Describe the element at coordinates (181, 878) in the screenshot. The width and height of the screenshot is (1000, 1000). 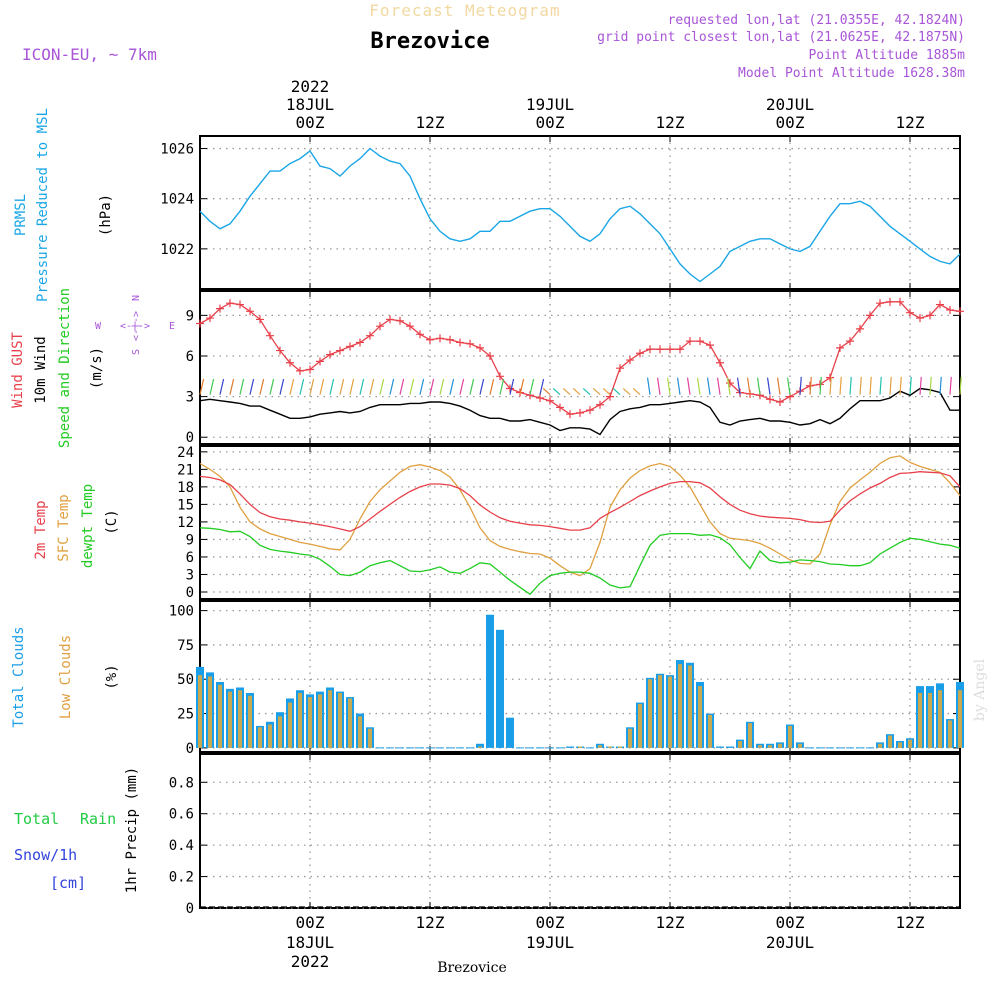
I see `precipitation-ytick-label-3: 0.2` at that location.